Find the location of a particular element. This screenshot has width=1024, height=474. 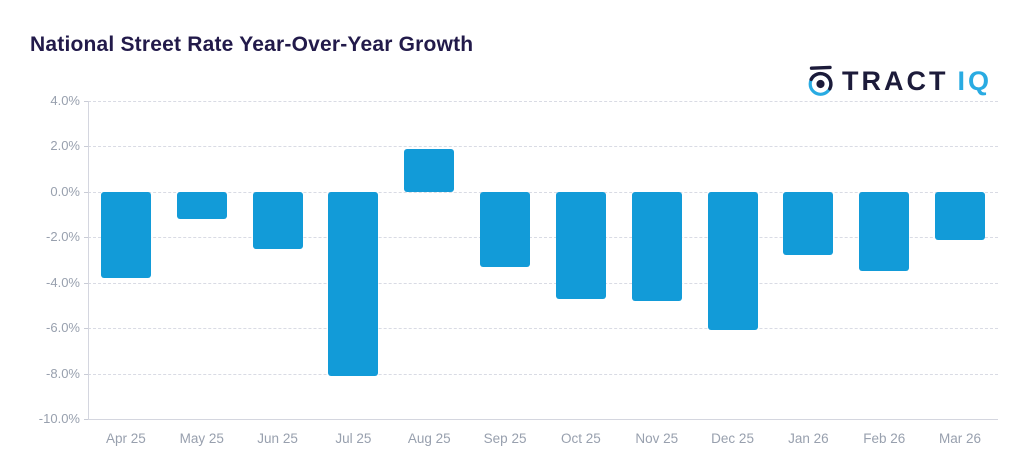

y-axis-tick-label: 0.0% is located at coordinates (65, 191).